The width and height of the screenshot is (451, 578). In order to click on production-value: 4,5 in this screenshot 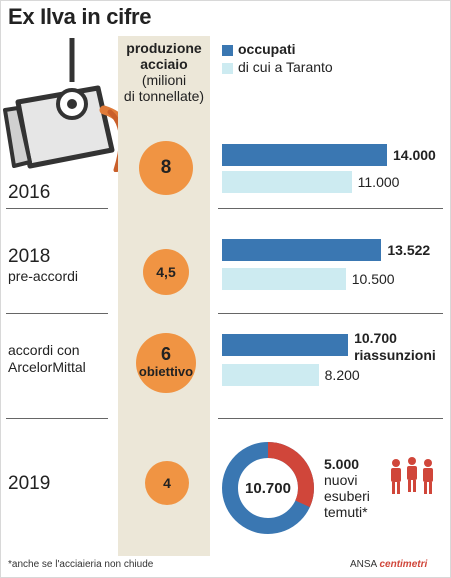, I will do `click(166, 272)`.